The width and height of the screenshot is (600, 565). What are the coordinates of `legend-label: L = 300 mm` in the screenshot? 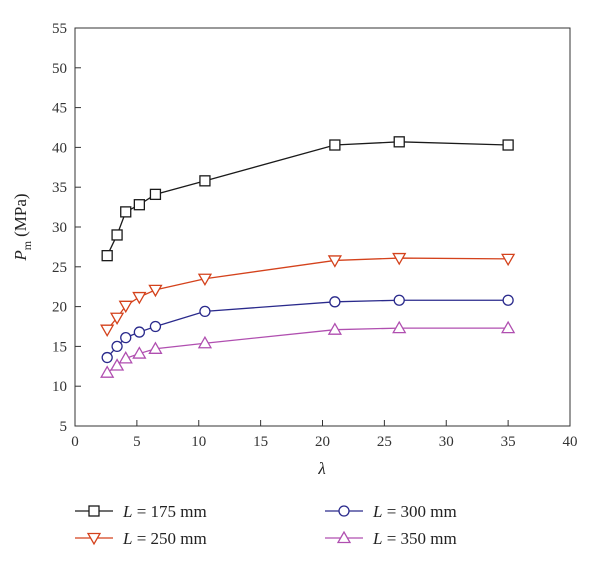 It's located at (414, 511).